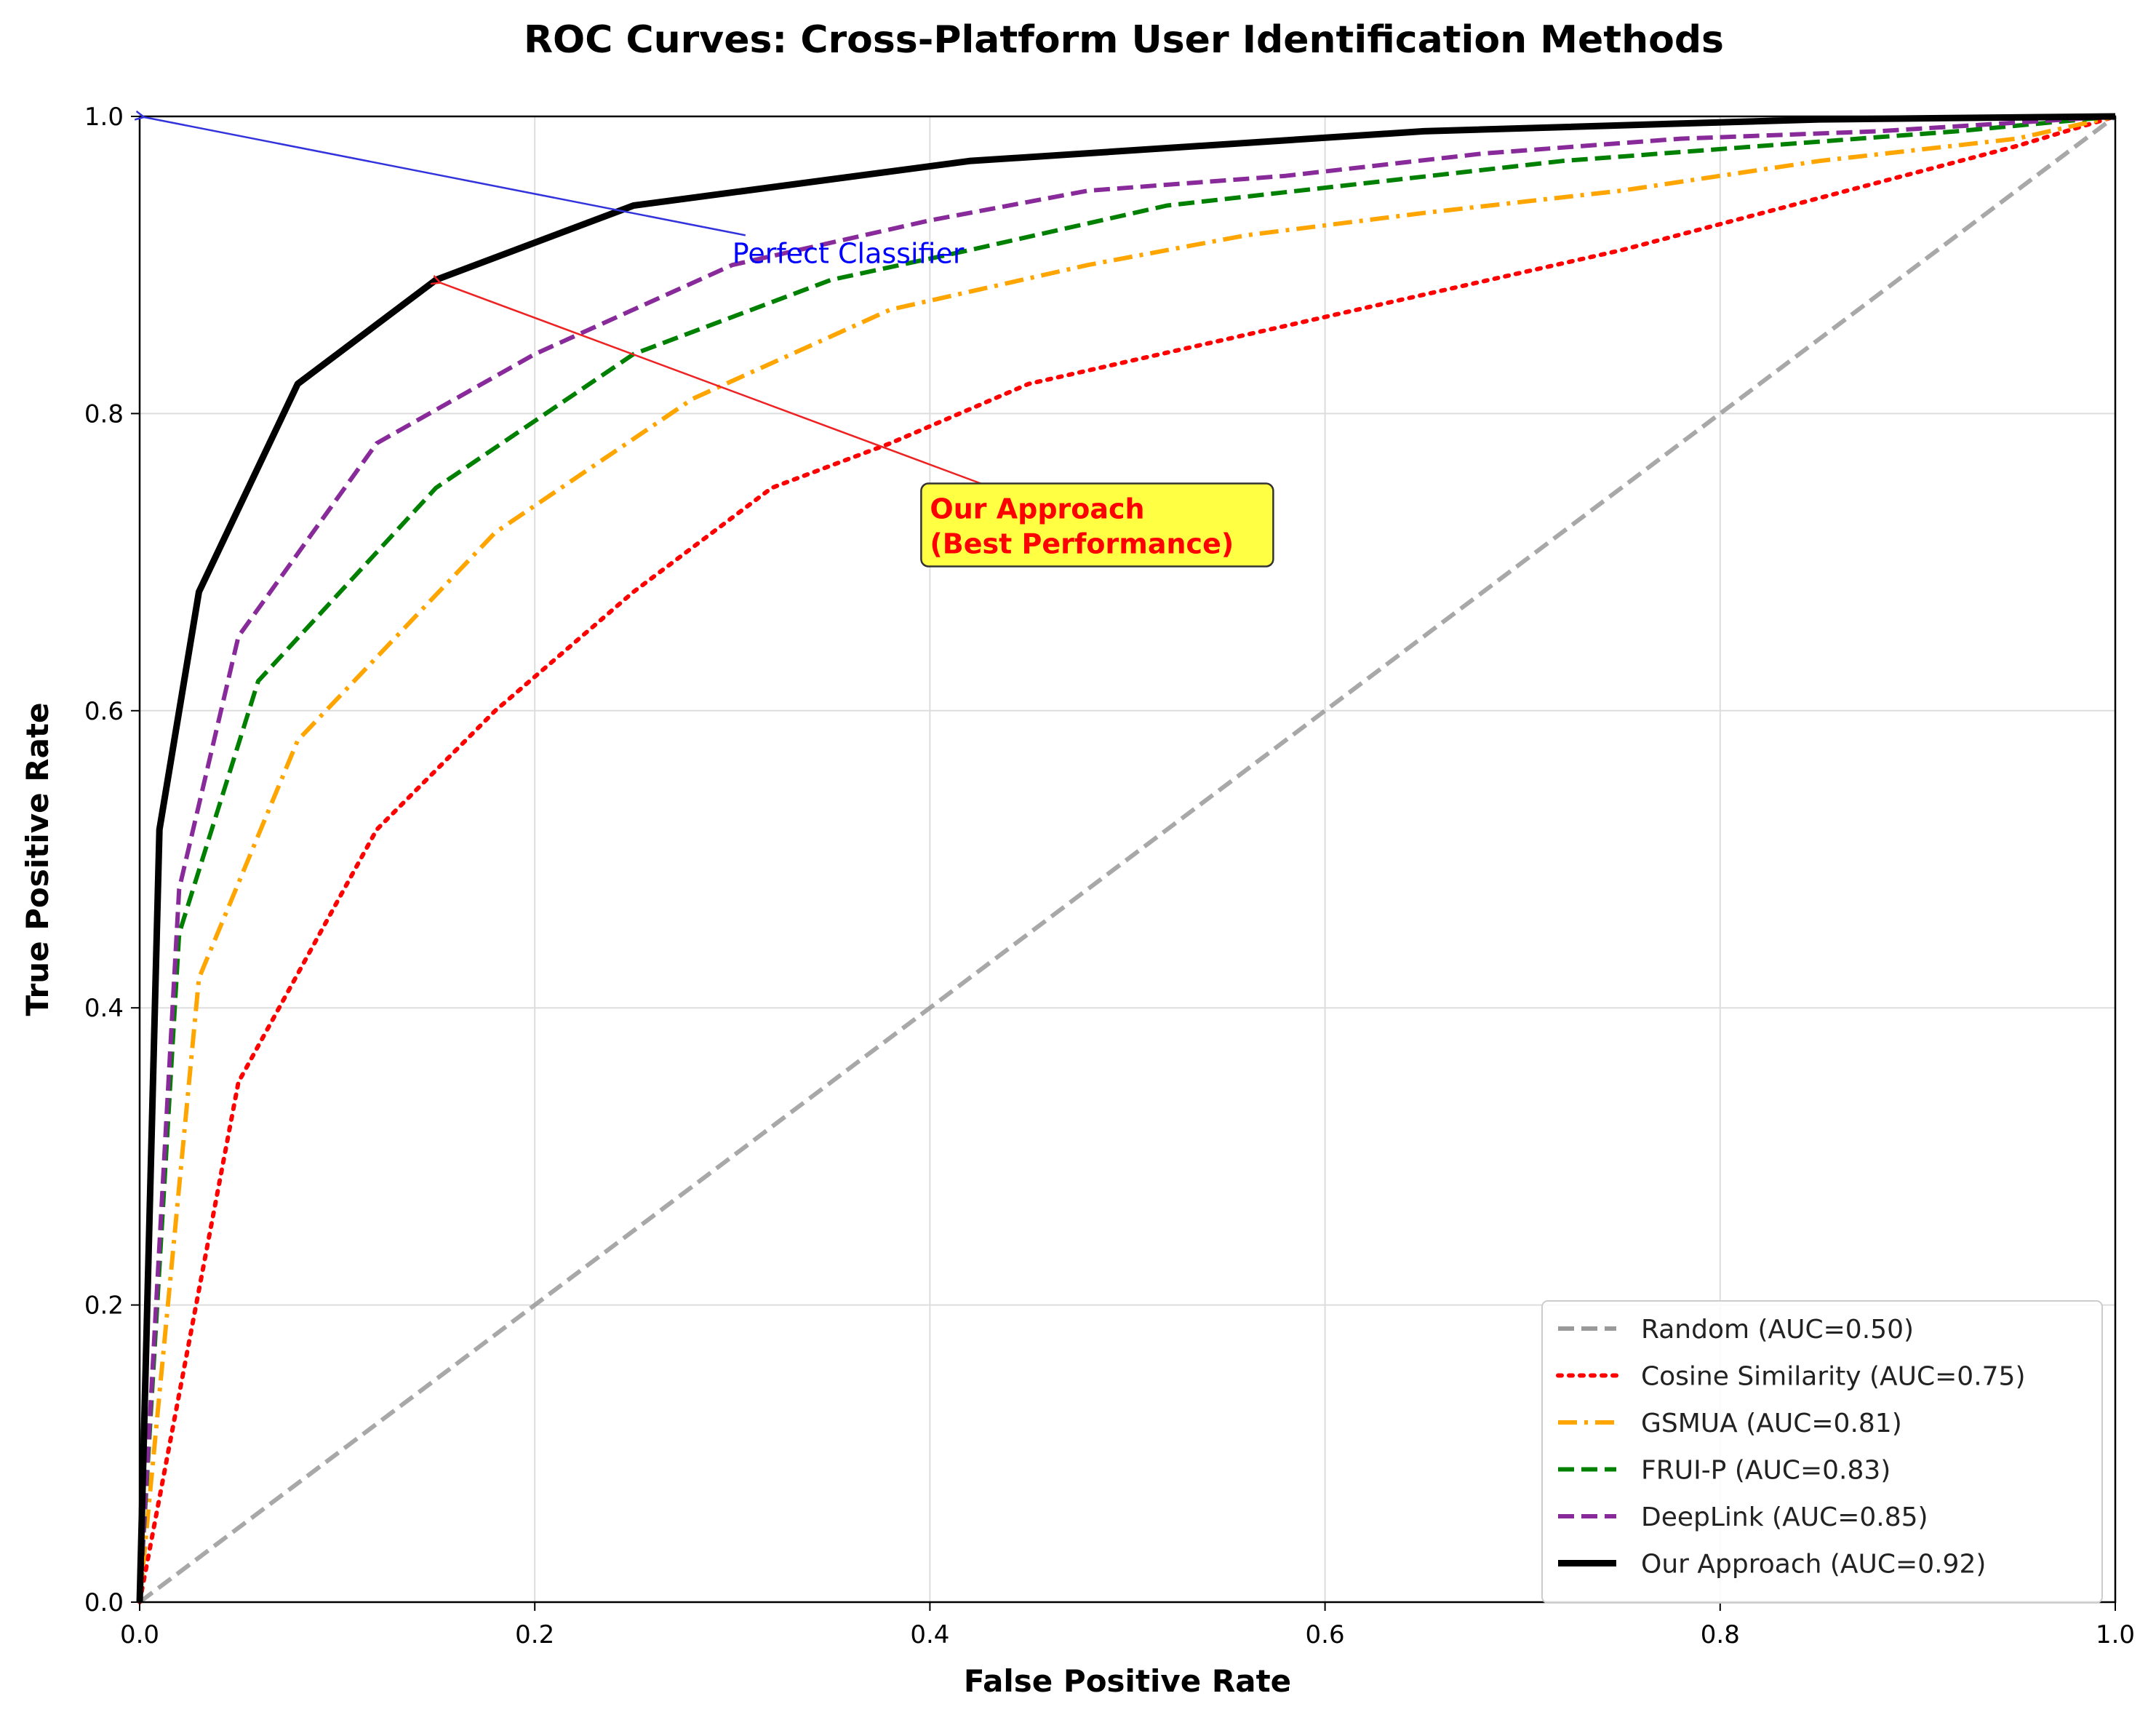 This screenshot has height=1720, width=2156. Describe the element at coordinates (1778, 1330) in the screenshot. I see `legend-label-0: Random (AUC=0.50)` at that location.